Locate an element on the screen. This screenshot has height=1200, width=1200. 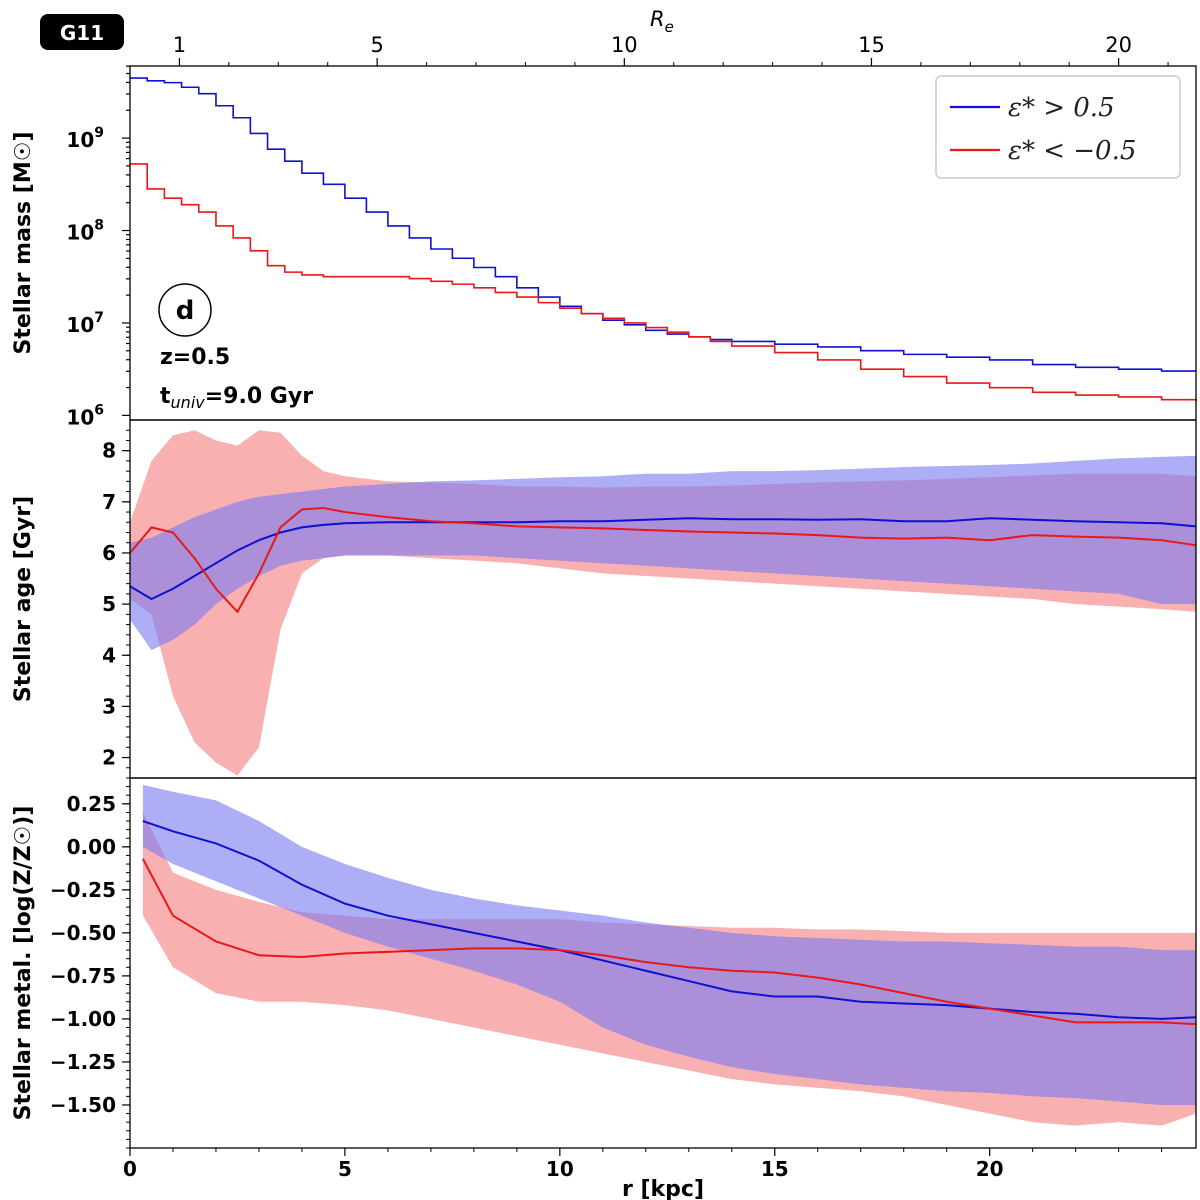
panel-letter: d is located at coordinates (185, 311).